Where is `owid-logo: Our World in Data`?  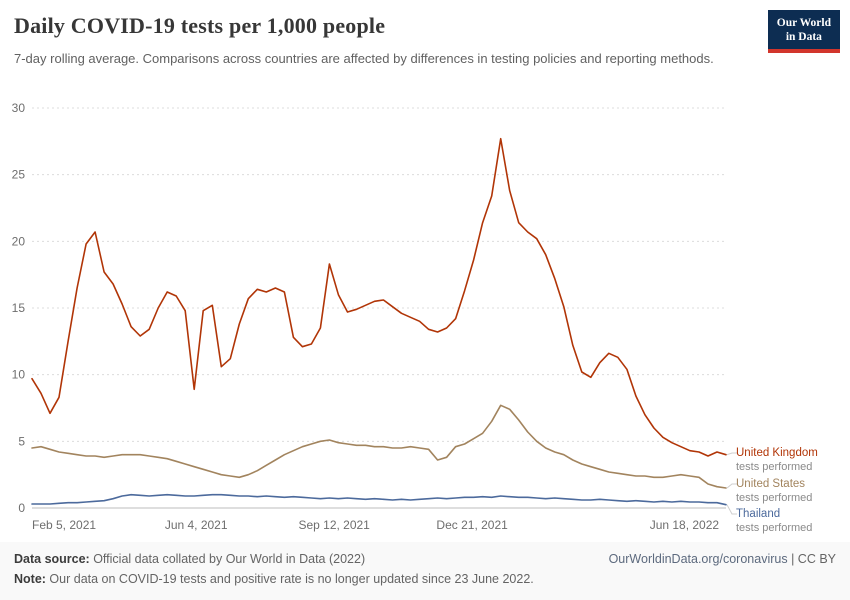 owid-logo: Our World in Data is located at coordinates (803, 31).